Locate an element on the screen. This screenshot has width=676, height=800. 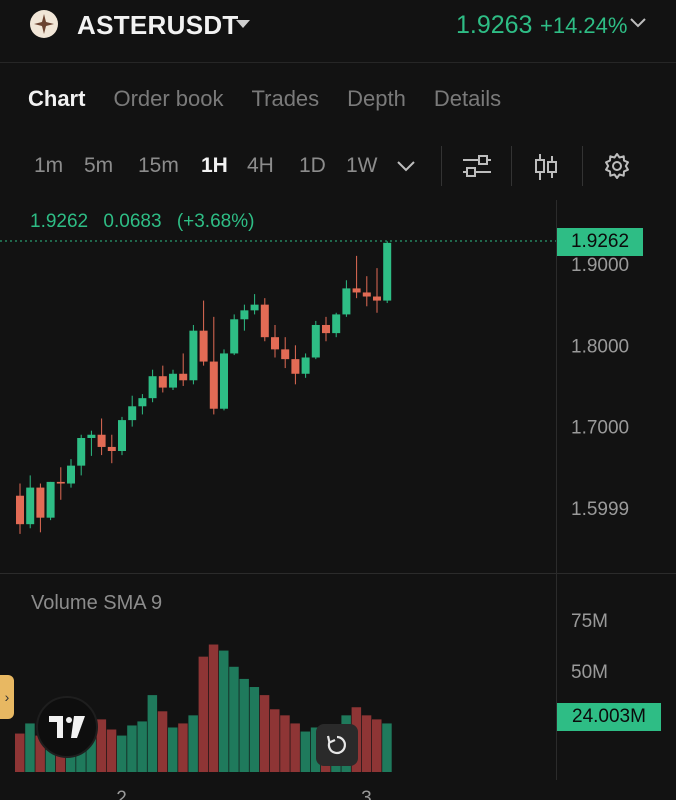
more-timeframes-chevron-icon is located at coordinates (406, 166).